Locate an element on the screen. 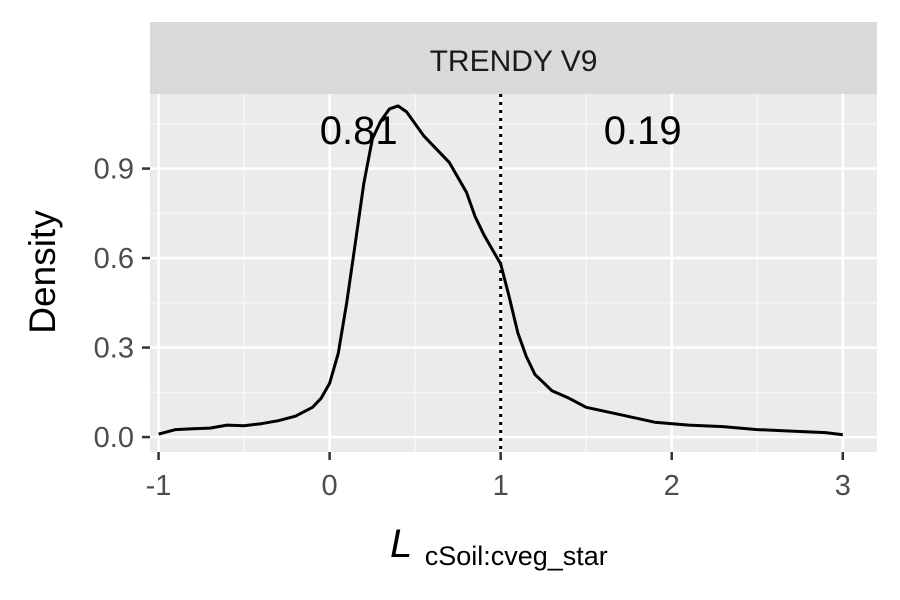 This screenshot has height=600, width=900. y-tick-label: 0.6 is located at coordinates (114, 259).